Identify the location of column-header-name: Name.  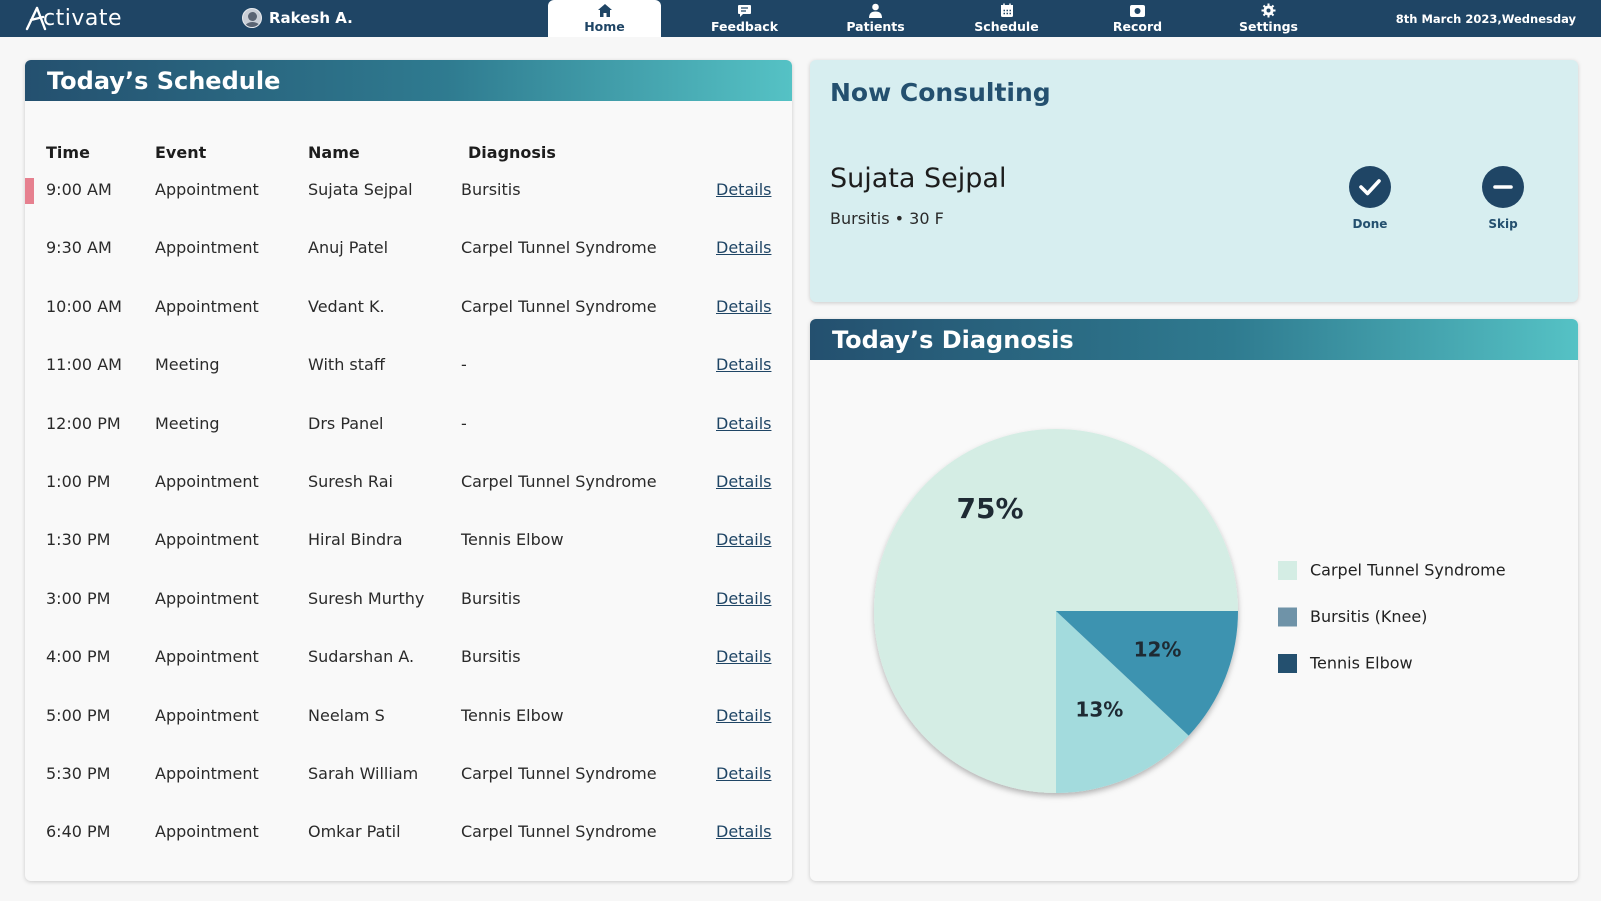
(334, 152).